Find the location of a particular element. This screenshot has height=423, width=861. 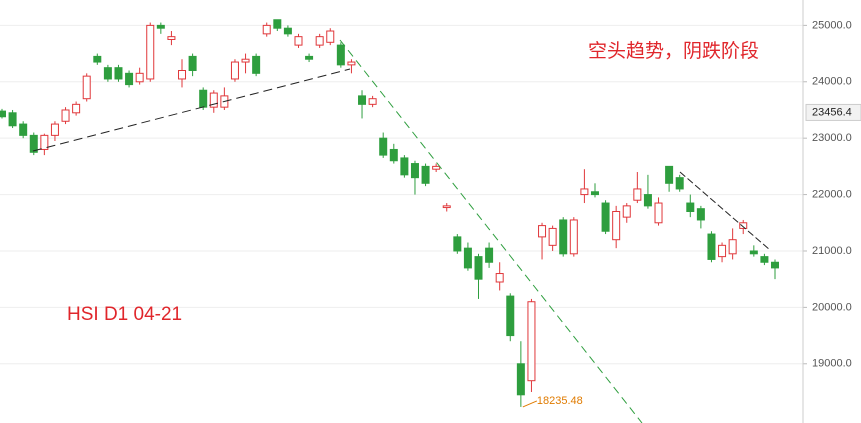

y-tick-label: 22000.0 is located at coordinates (832, 194).